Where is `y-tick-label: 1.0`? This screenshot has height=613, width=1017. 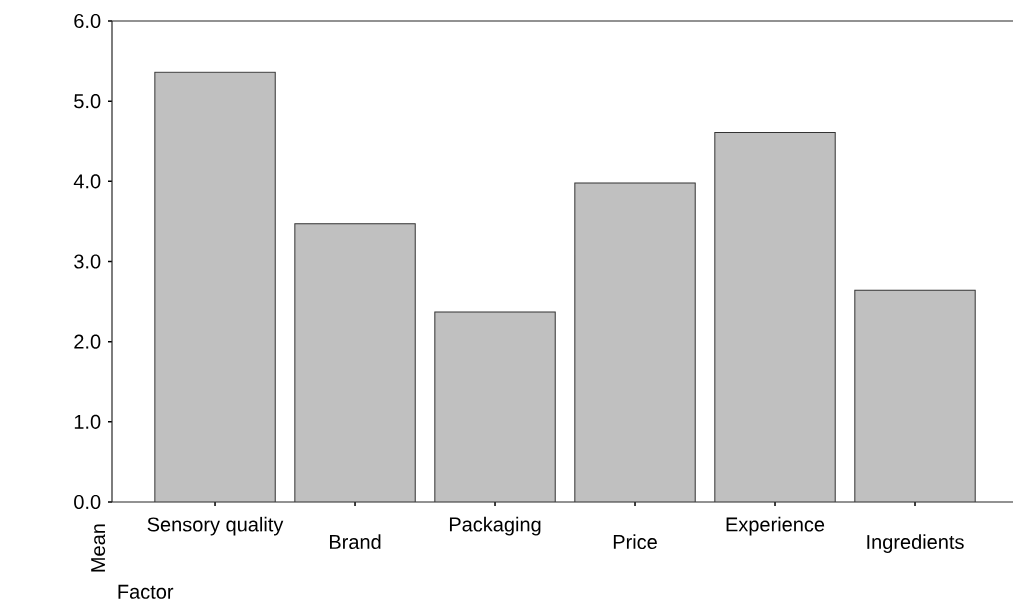 y-tick-label: 1.0 is located at coordinates (87, 421).